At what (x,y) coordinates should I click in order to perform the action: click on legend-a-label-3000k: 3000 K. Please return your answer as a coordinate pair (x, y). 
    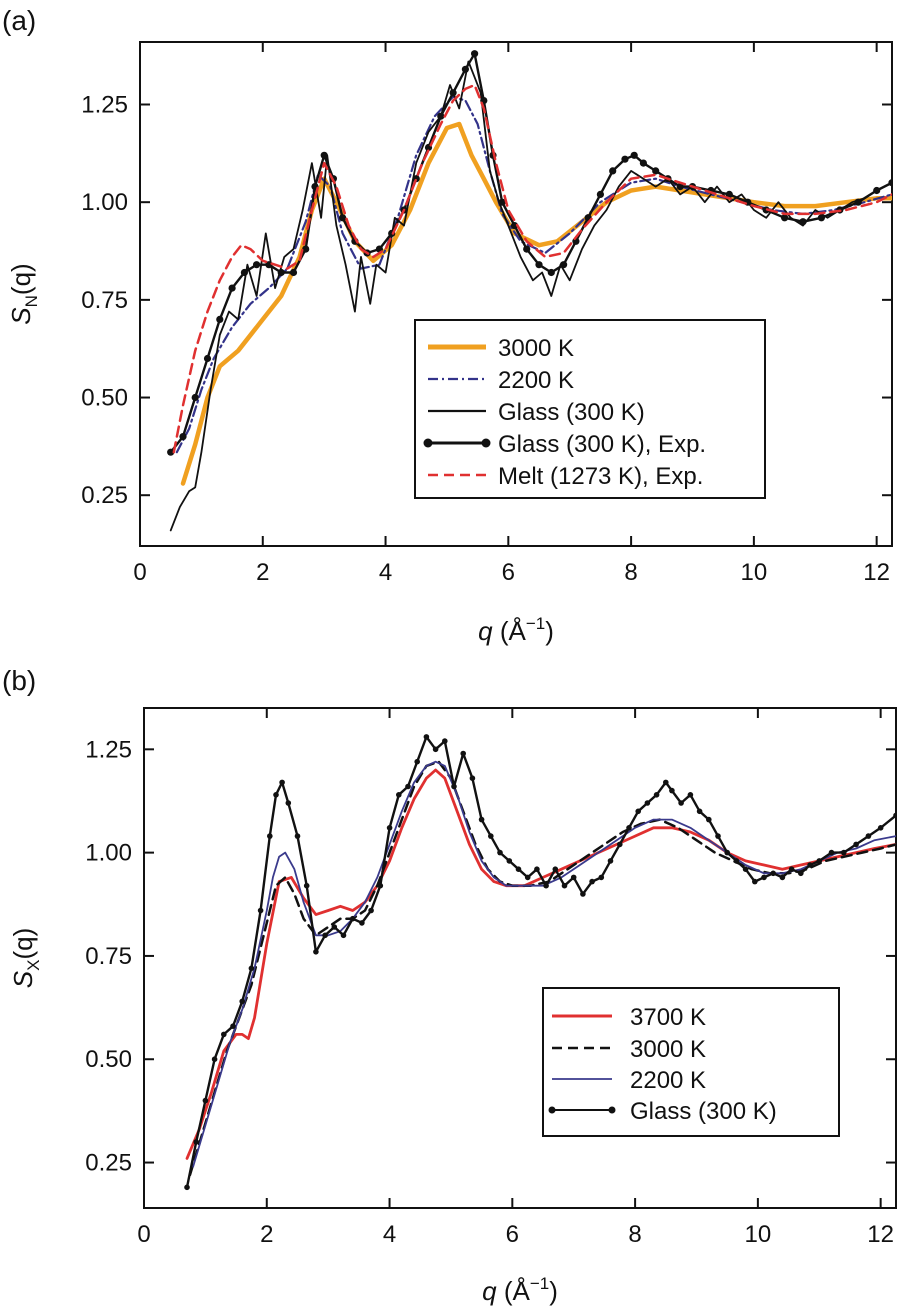
    Looking at the image, I should click on (536, 348).